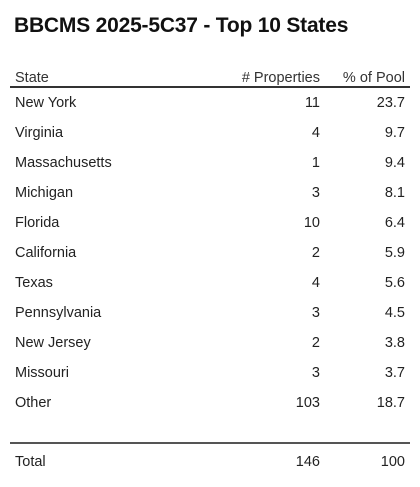 The image size is (420, 487). What do you see at coordinates (312, 103) in the screenshot?
I see `properties-cell: 11` at bounding box center [312, 103].